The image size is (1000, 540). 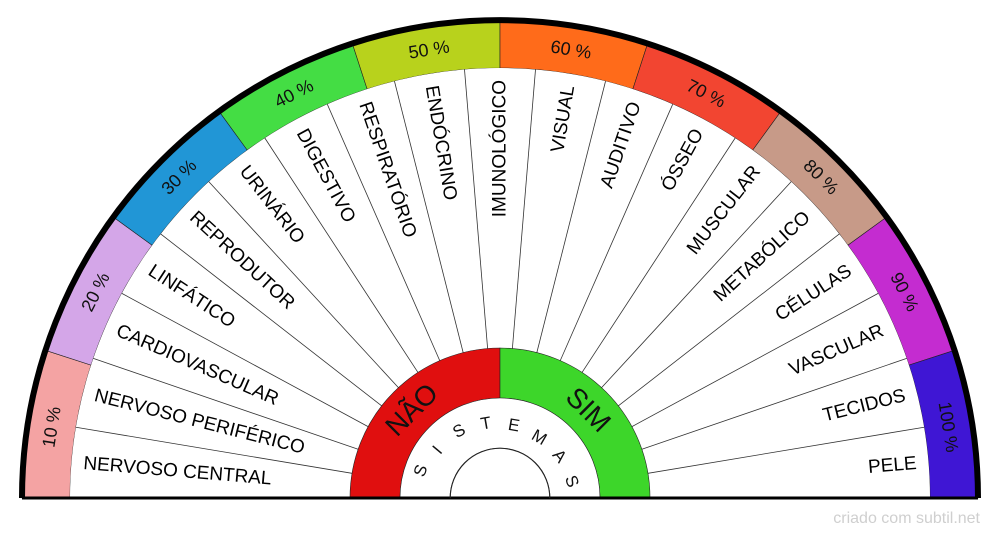 I want to click on answer-ring: NÃO SIM, so click(x=500, y=423).